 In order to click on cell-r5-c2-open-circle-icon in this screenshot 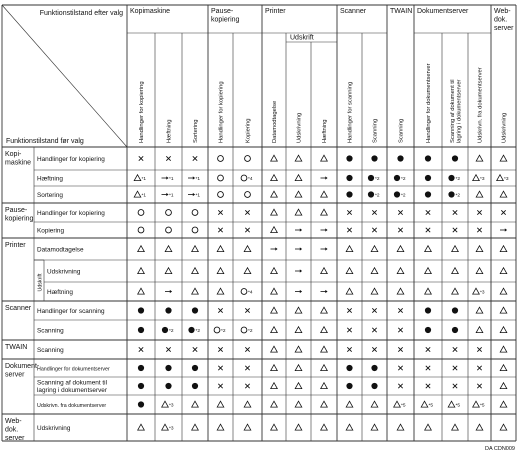, I will do `click(168, 230)`.